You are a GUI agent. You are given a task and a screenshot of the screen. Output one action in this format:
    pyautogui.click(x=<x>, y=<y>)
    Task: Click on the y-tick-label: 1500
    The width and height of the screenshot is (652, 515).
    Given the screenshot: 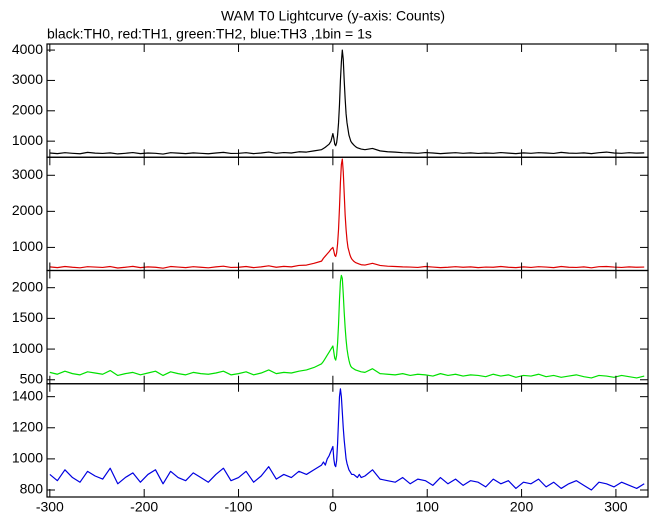 What is the action you would take?
    pyautogui.click(x=27, y=317)
    